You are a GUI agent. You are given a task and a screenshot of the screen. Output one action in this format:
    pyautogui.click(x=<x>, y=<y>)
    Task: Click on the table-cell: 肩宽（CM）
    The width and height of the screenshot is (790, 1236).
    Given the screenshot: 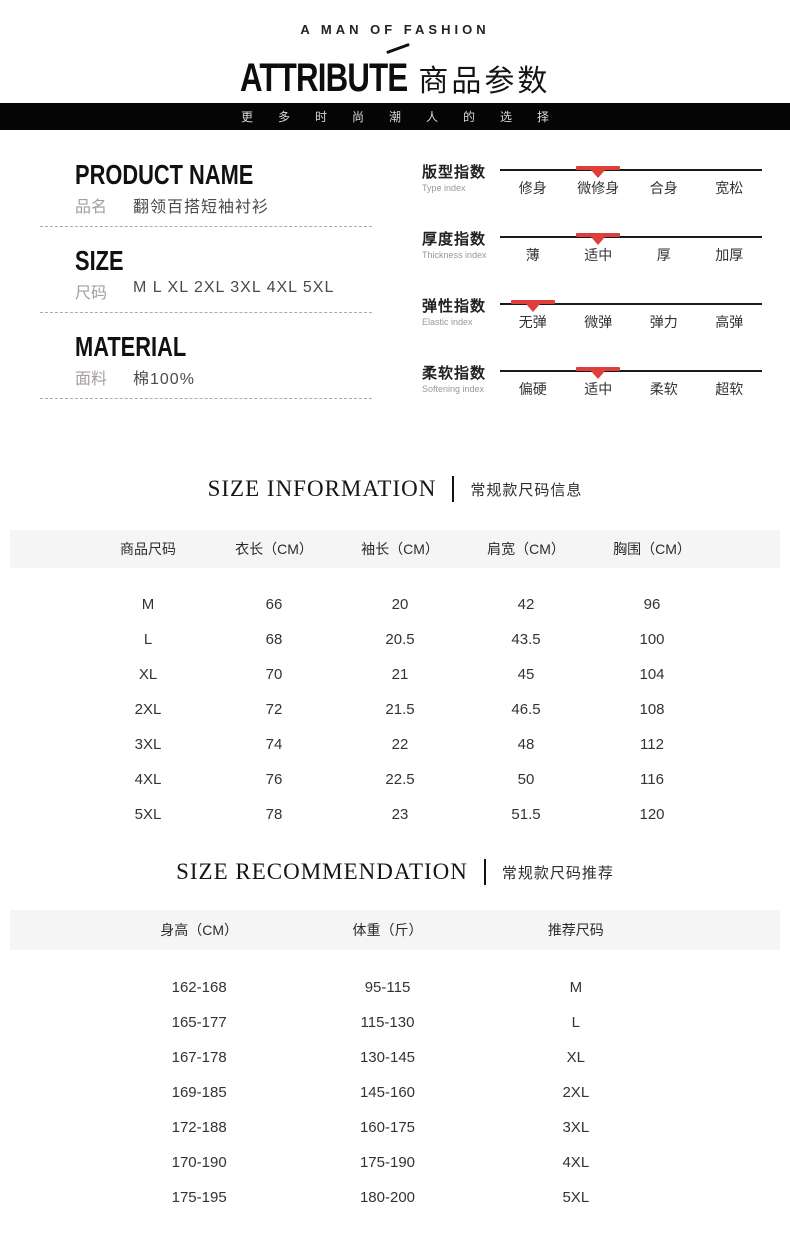 What is the action you would take?
    pyautogui.click(x=526, y=549)
    